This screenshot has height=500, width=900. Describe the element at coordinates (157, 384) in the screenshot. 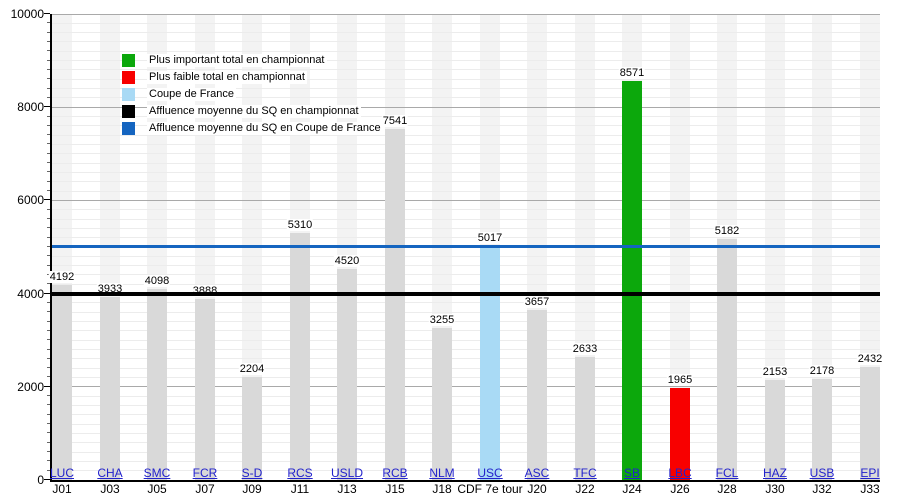

I see `bar-SMC` at that location.